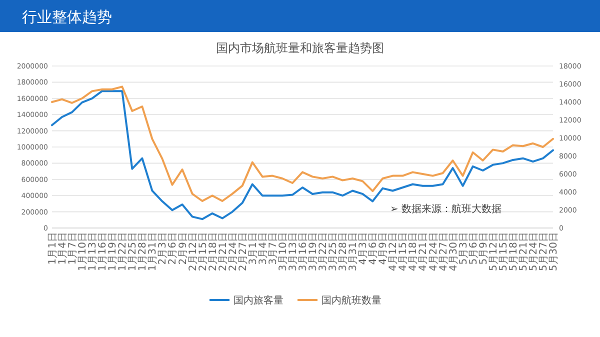  What do you see at coordinates (404, 252) in the screenshot?
I see `x-tick-label: 4月15日` at bounding box center [404, 252].